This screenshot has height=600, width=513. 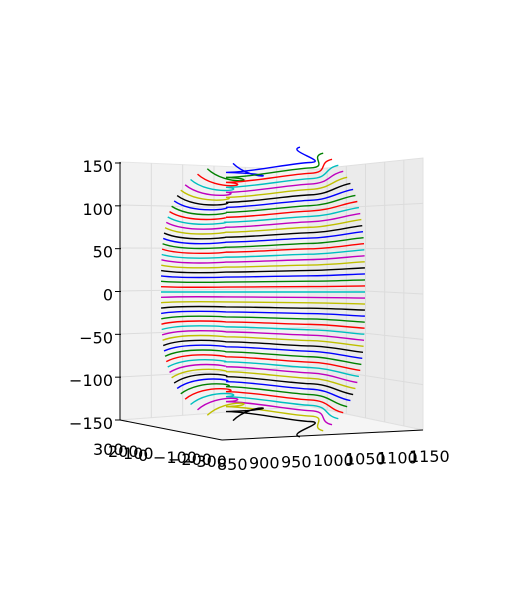 I want to click on y-tick-label: −200, so click(x=190, y=459).